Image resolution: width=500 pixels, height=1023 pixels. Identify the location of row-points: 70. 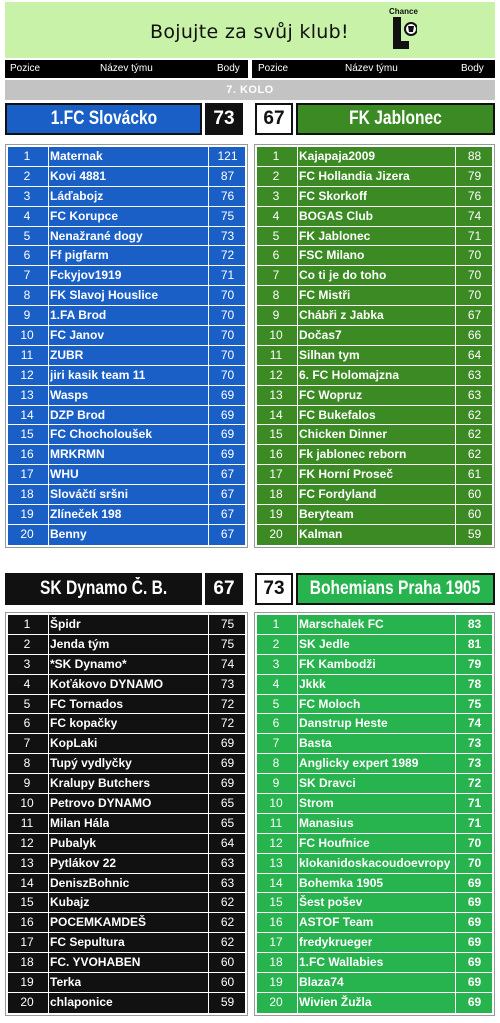
(227, 295).